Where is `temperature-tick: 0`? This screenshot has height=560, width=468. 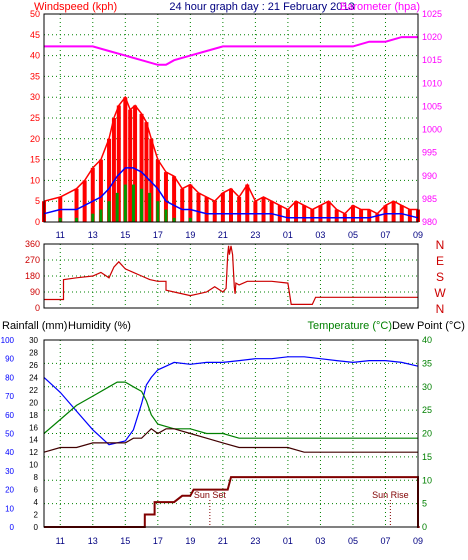
temperature-tick: 0 is located at coordinates (424, 527).